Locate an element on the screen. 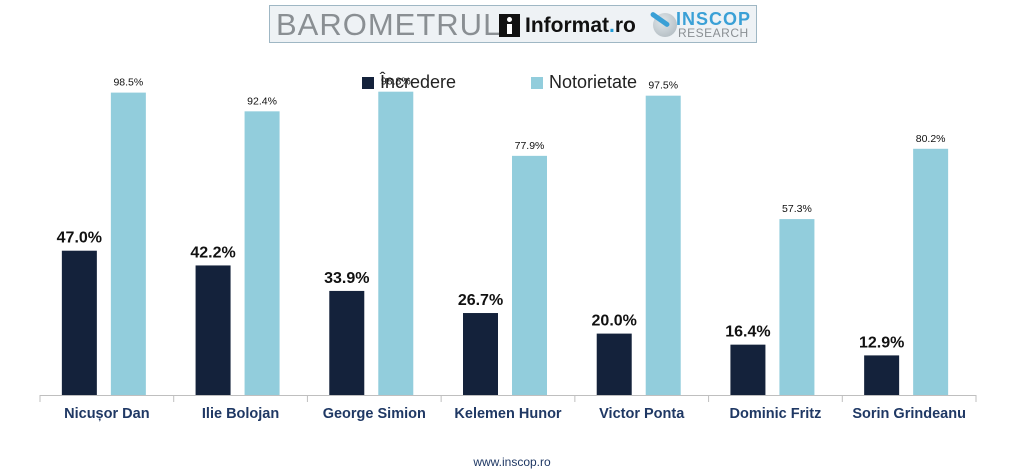 The width and height of the screenshot is (1024, 473). informat-logo-icon is located at coordinates (509, 25).